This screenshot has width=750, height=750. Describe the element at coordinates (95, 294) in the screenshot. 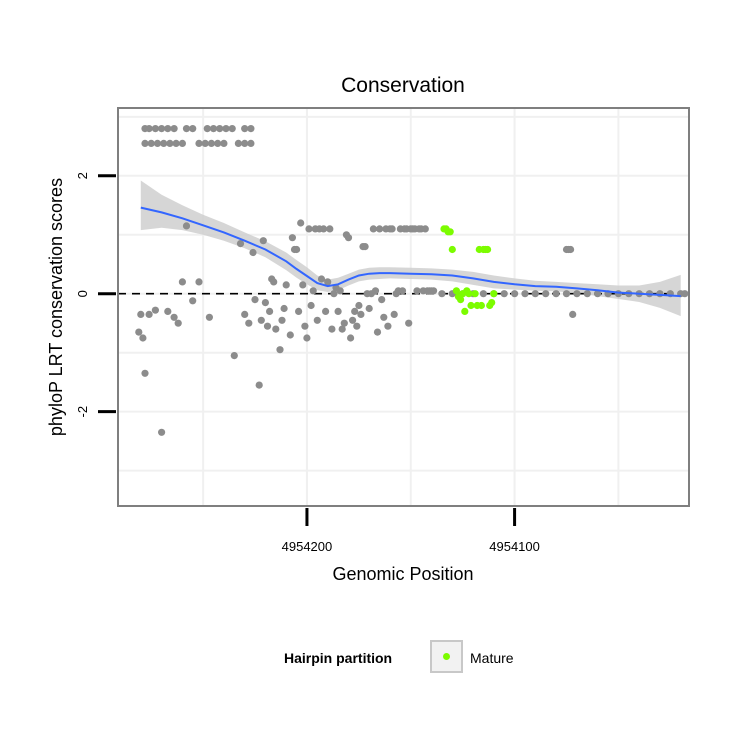

I see `y-axis-ticks: 2 0 -2` at that location.